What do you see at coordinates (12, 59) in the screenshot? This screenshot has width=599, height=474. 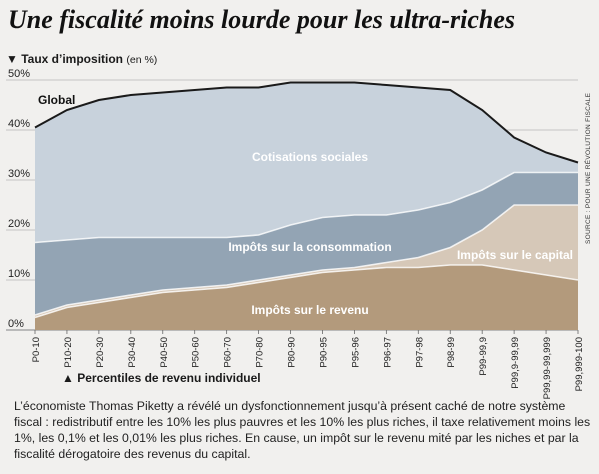 I see `triangle-down-icon: ▼` at bounding box center [12, 59].